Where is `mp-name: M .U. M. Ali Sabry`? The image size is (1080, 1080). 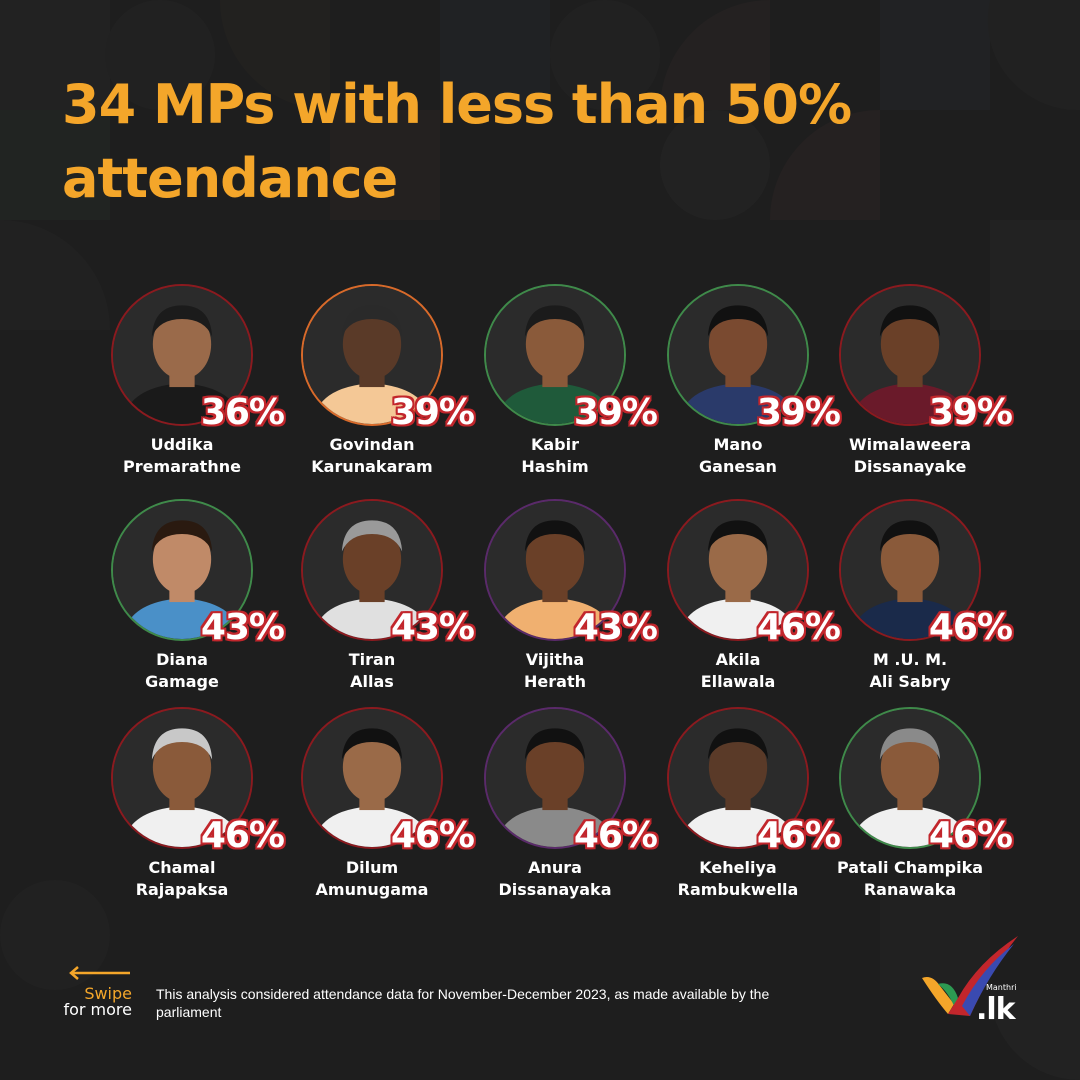 mp-name: M .U. M. Ali Sabry is located at coordinates (910, 671).